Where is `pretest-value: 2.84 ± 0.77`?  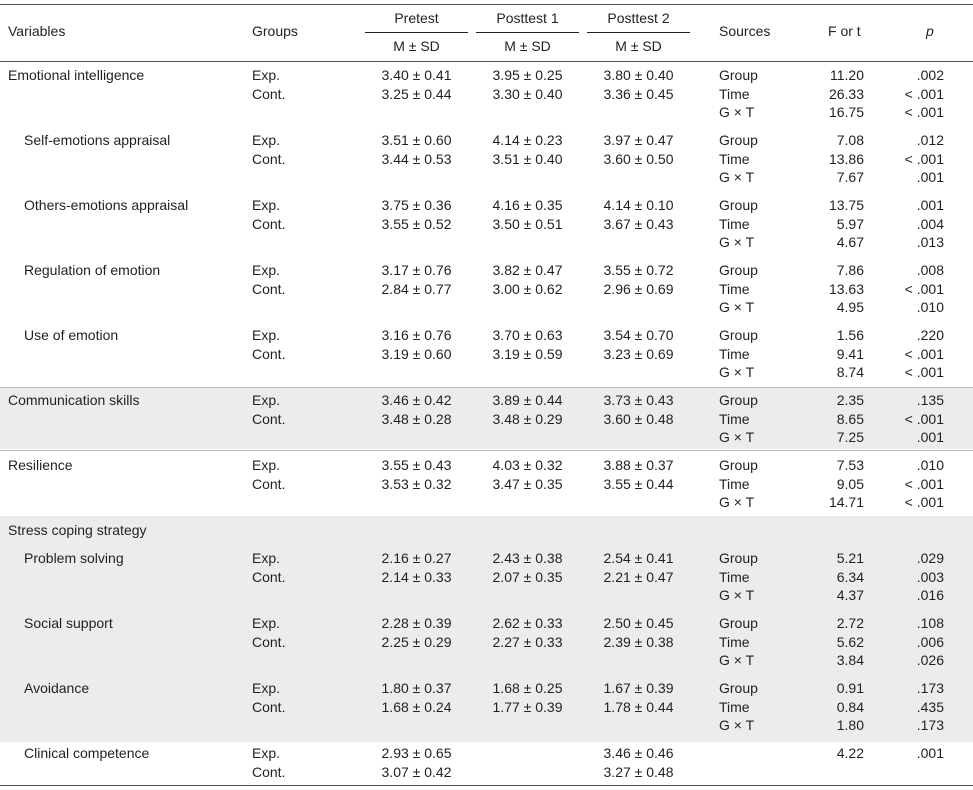 pretest-value: 2.84 ± 0.77 is located at coordinates (416, 288).